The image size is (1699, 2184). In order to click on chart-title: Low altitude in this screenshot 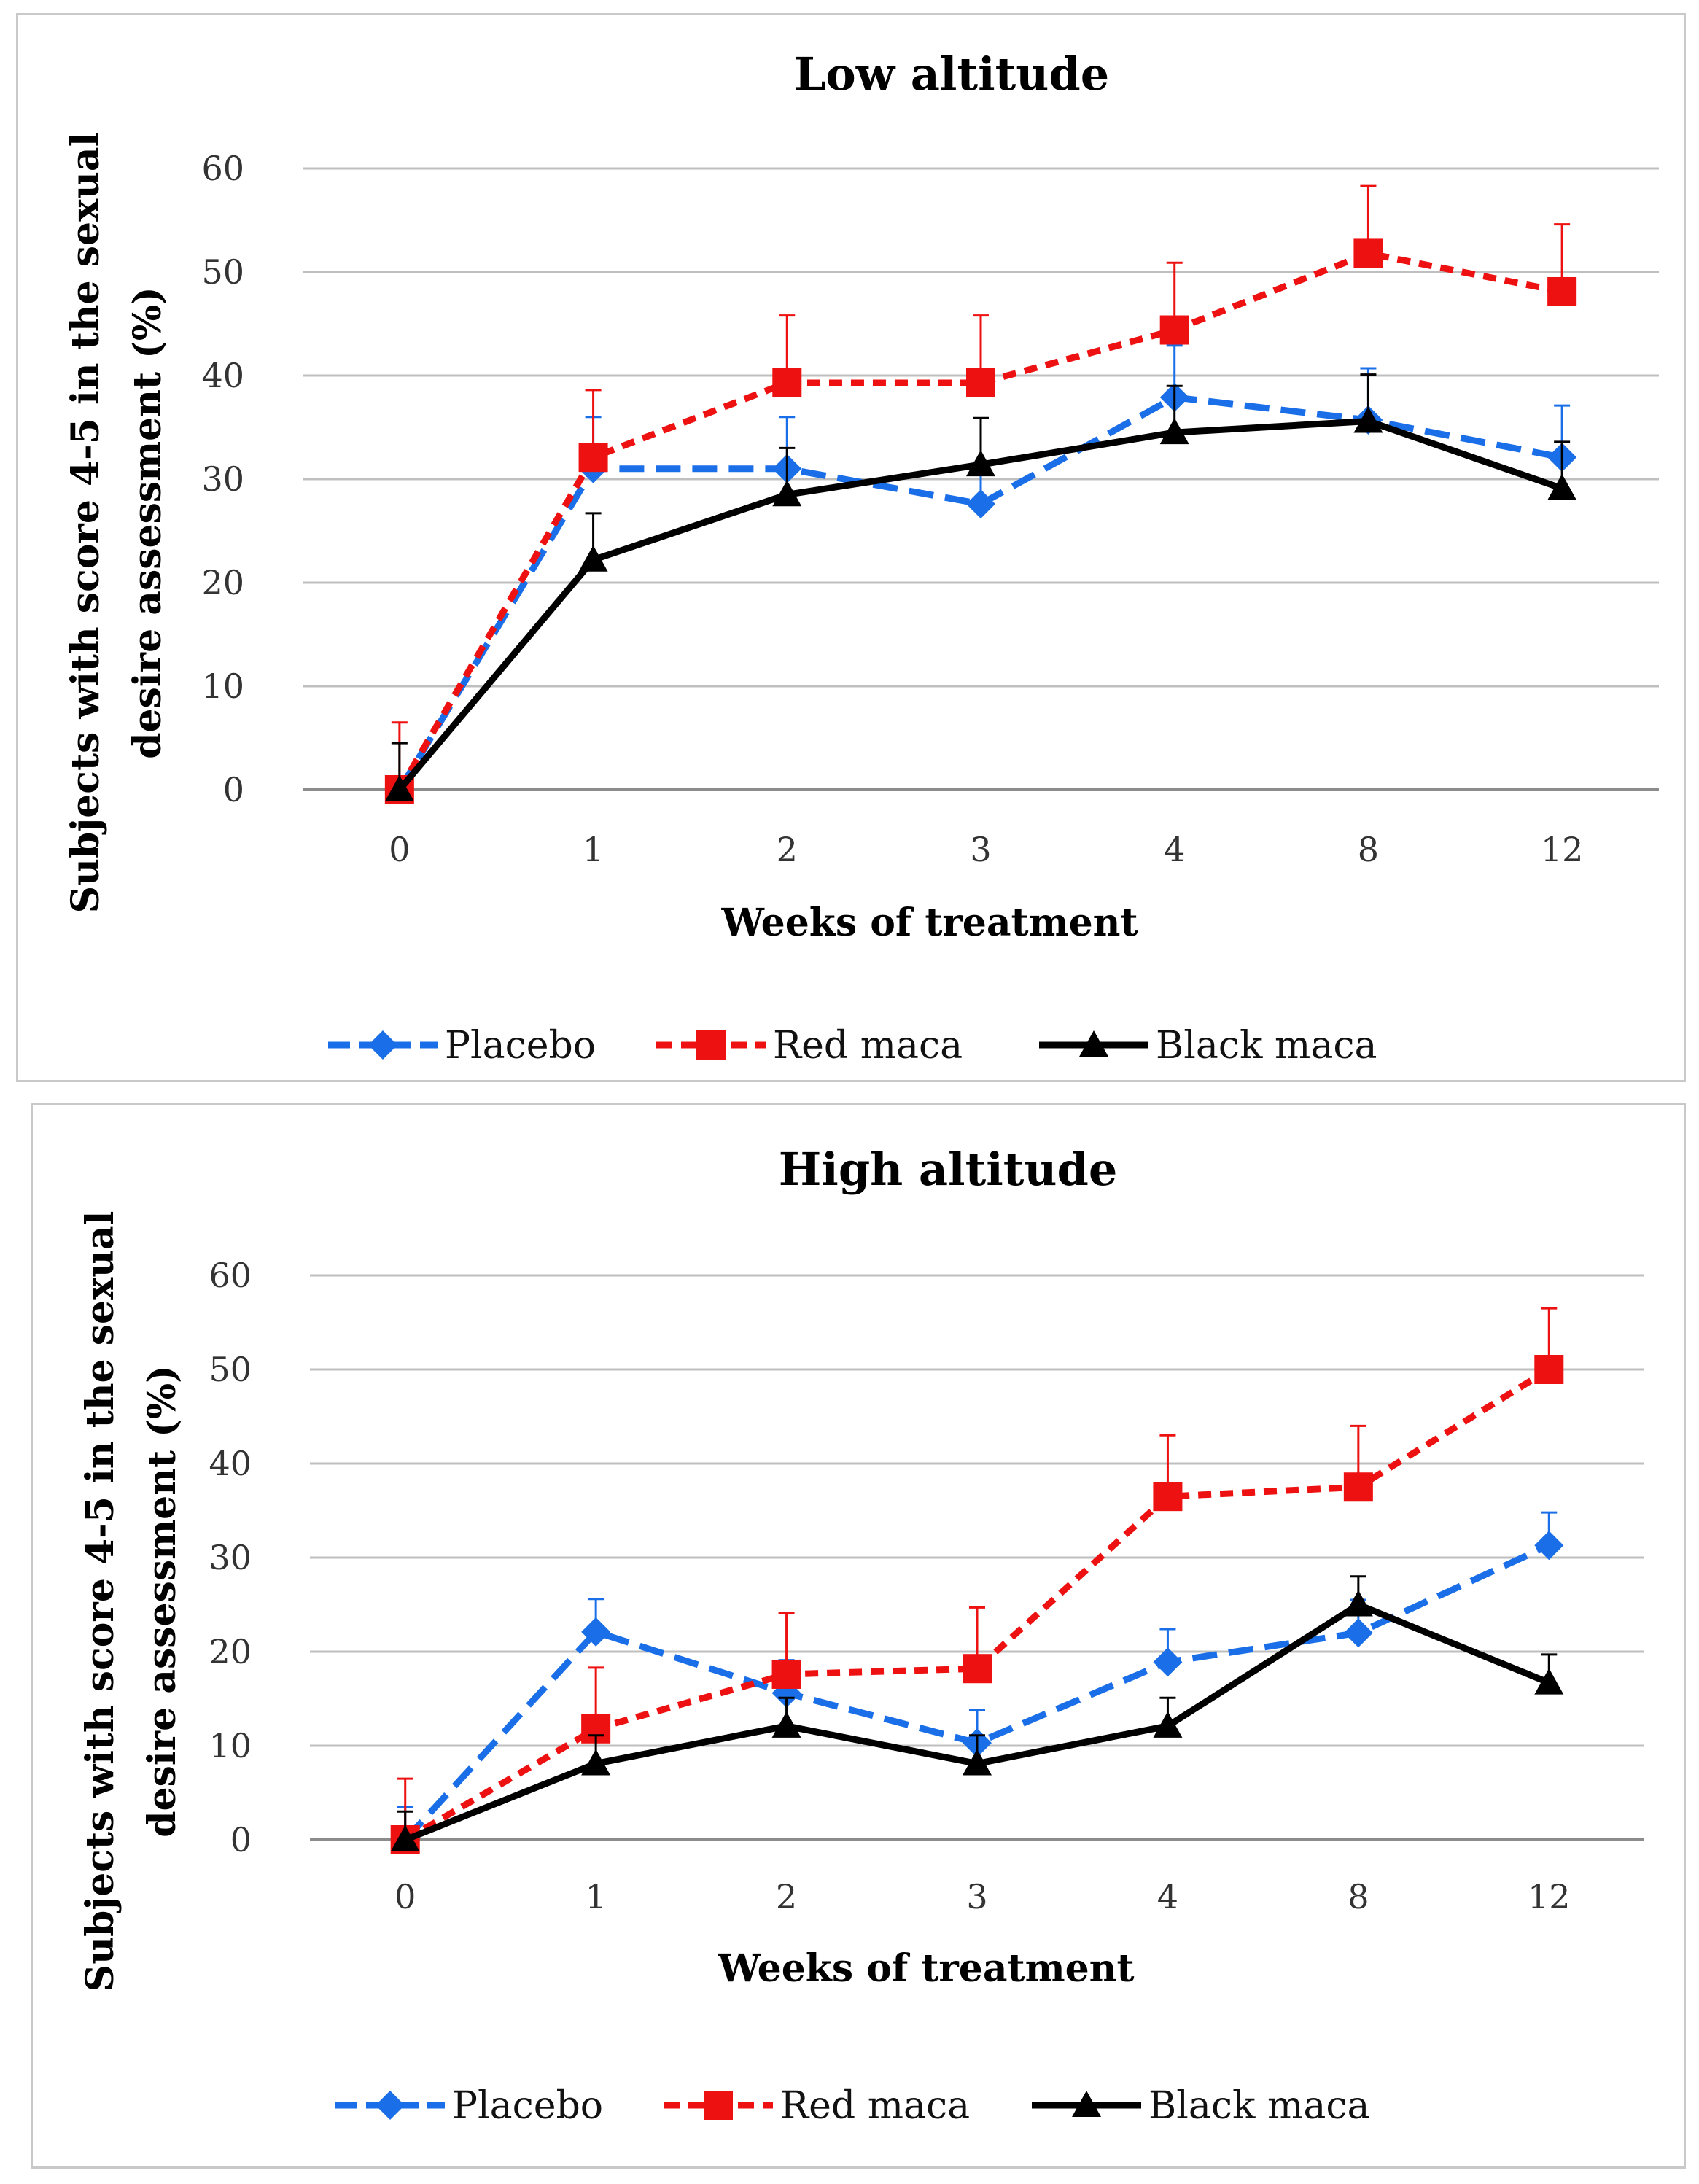, I will do `click(951, 74)`.